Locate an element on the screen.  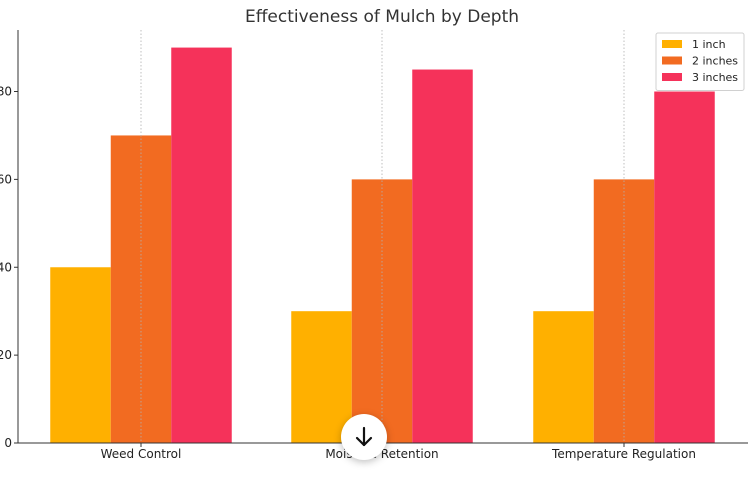
y-tick-label-2: 40 is located at coordinates (6, 267).